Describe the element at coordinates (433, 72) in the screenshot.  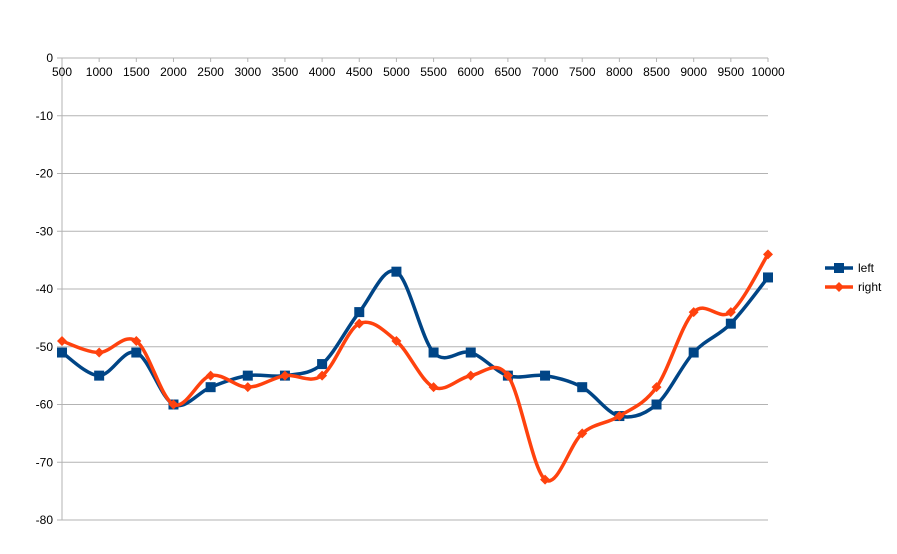
I see `x-tick-label: 5500` at that location.